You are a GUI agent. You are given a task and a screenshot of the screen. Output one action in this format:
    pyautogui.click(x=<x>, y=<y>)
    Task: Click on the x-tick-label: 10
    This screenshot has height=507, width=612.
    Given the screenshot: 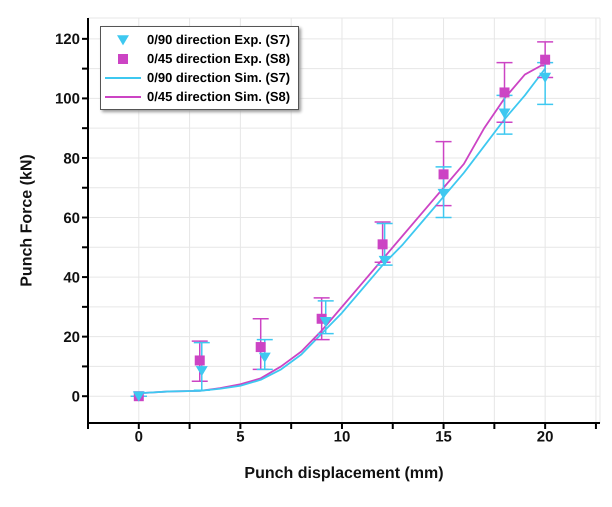 What is the action you would take?
    pyautogui.click(x=342, y=437)
    